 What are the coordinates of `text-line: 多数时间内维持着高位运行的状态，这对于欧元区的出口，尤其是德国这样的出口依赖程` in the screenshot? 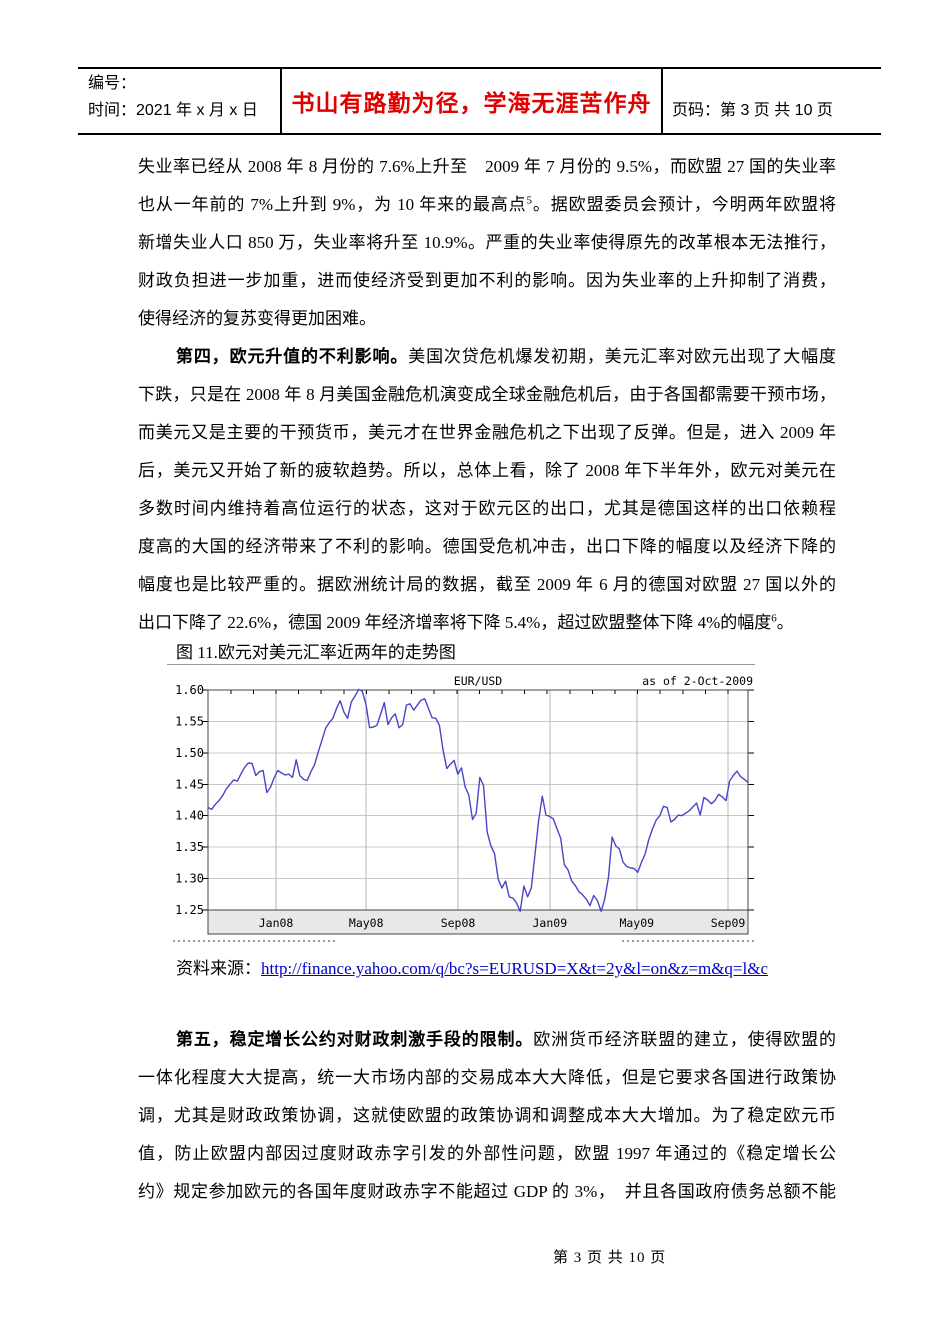 It's located at (487, 508).